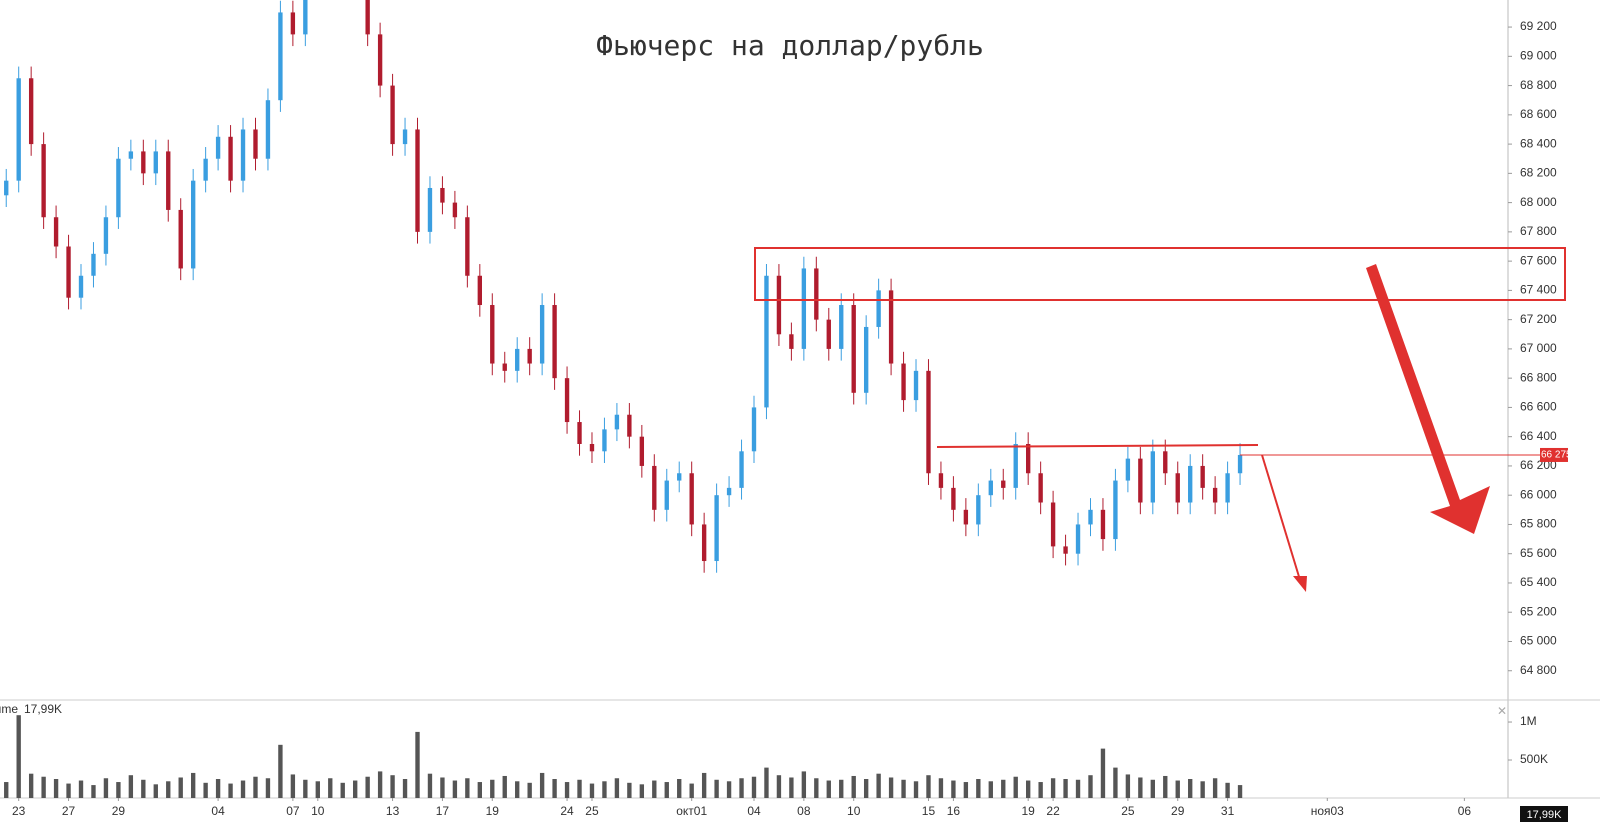 This screenshot has width=1600, height=825. Describe the element at coordinates (1538, 611) in the screenshot. I see `y-tick-label: 65 200` at that location.